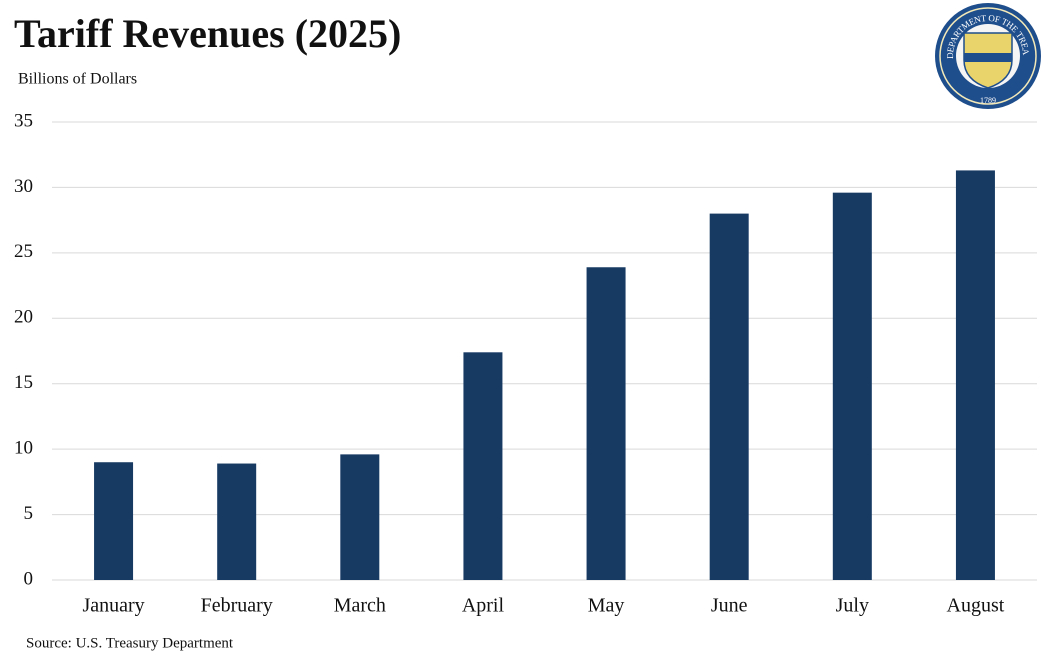 The width and height of the screenshot is (1048, 665). What do you see at coordinates (976, 606) in the screenshot?
I see `x-tick-label: August` at bounding box center [976, 606].